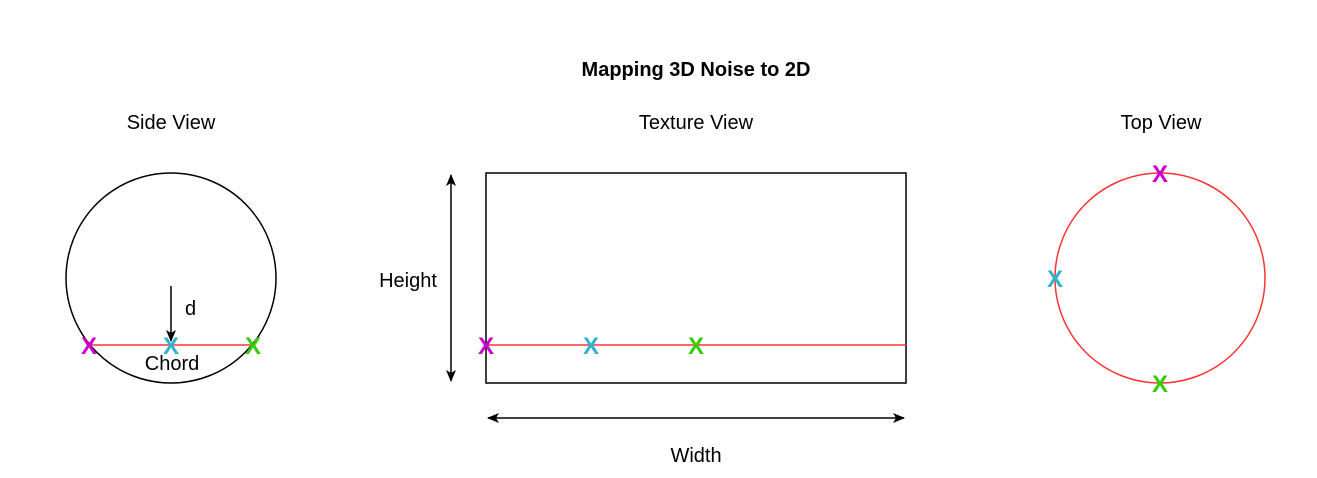 Image resolution: width=1317 pixels, height=478 pixels. Describe the element at coordinates (1160, 384) in the screenshot. I see `top-view-marker-green: X` at that location.